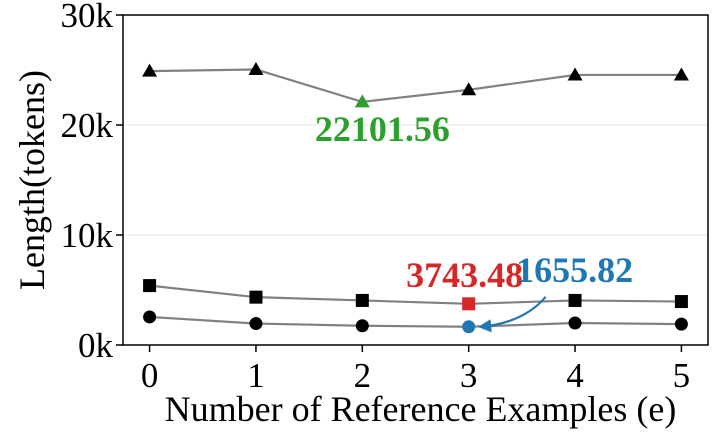 The width and height of the screenshot is (718, 433). Describe the element at coordinates (32, 180) in the screenshot. I see `y-axis-label: Length(tokens)` at that location.